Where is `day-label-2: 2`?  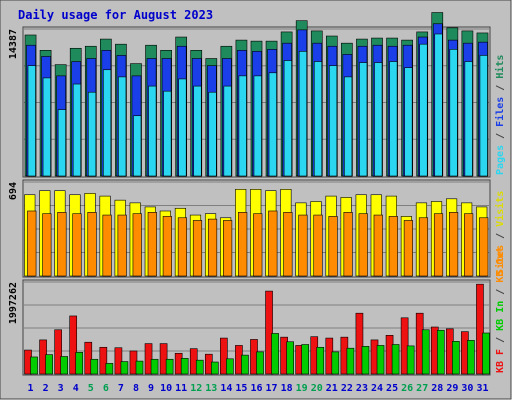
day-label-2: 2 is located at coordinates (46, 388).